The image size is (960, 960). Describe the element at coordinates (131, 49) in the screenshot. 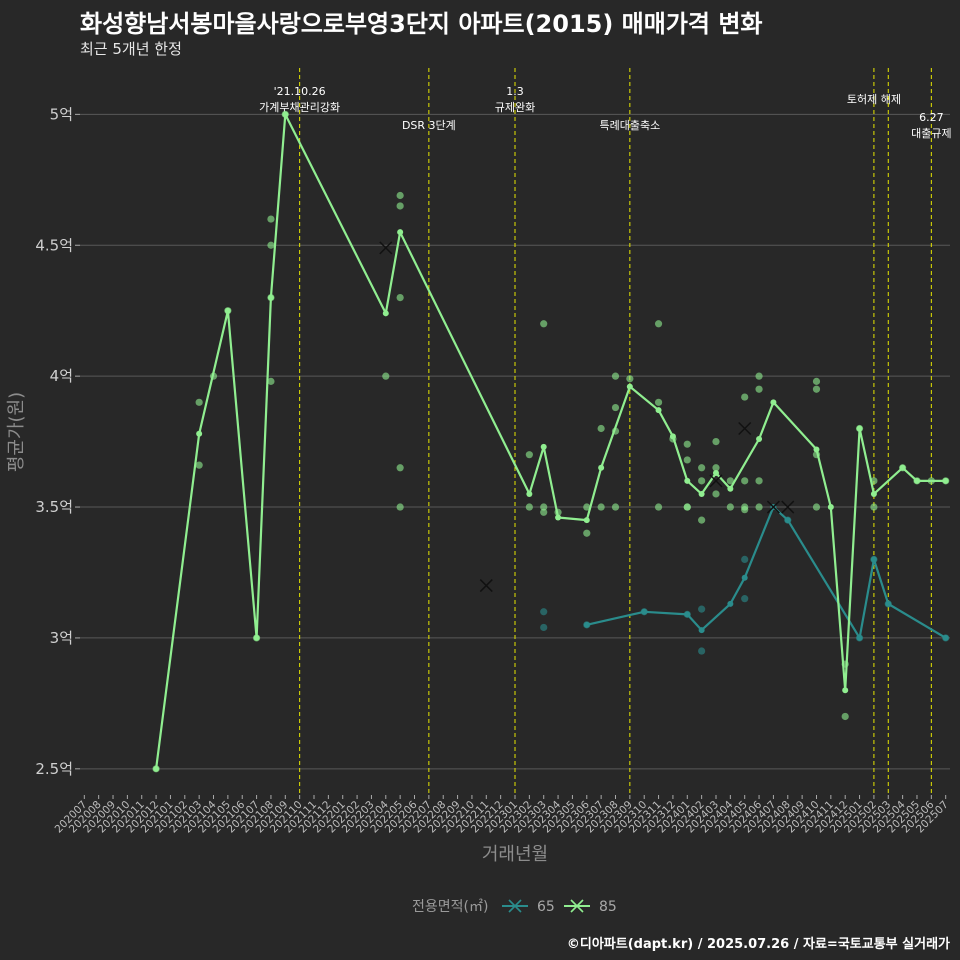

I see `chart-subtitle: 최근 5개년 한정` at that location.